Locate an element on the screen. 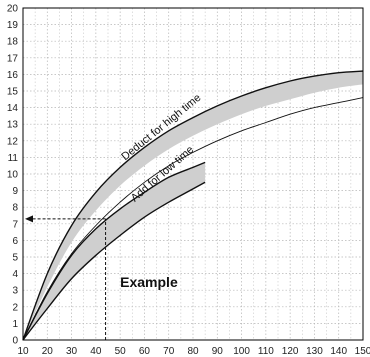 The height and width of the screenshot is (357, 370). x-tick-label: 30 is located at coordinates (72, 351).